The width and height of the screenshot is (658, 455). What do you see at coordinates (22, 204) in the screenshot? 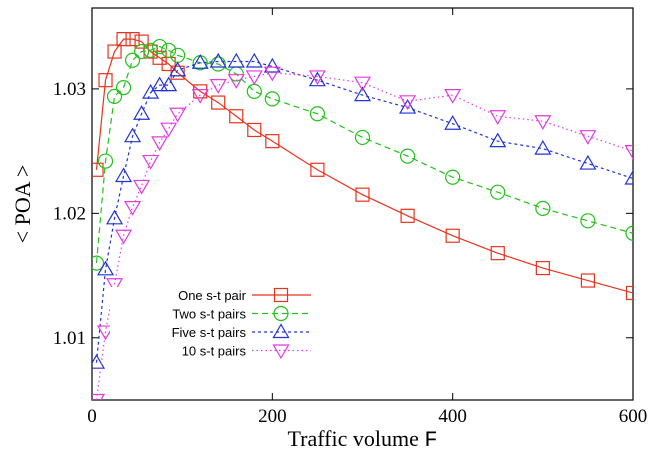
I see `y-axis-label: < POA >` at bounding box center [22, 204].